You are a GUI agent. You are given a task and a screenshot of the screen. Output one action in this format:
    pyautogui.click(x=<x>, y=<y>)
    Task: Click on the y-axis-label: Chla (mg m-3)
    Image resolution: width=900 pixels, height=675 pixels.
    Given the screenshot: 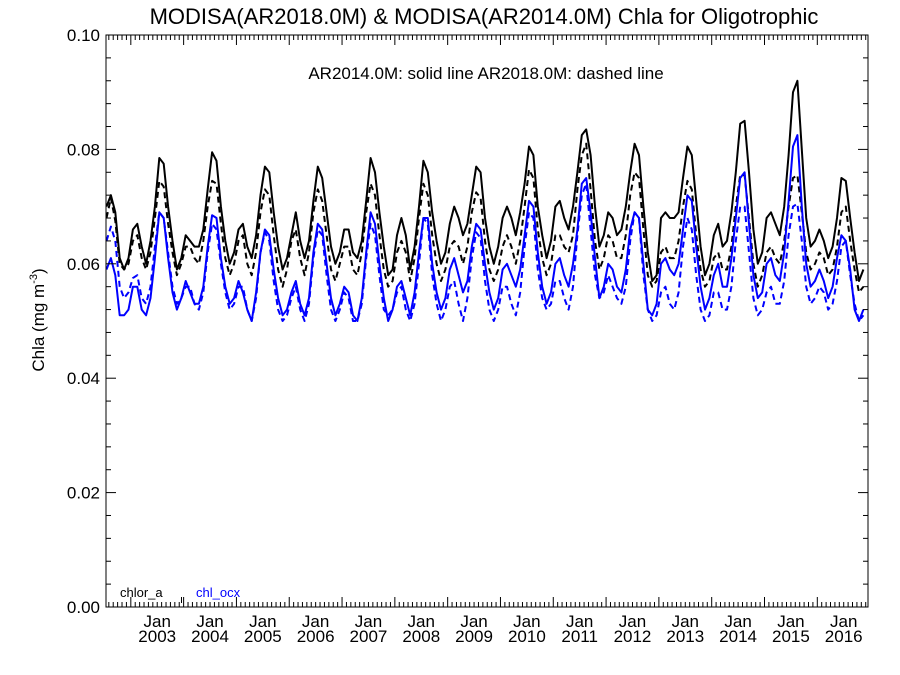 What is the action you would take?
    pyautogui.click(x=38, y=319)
    